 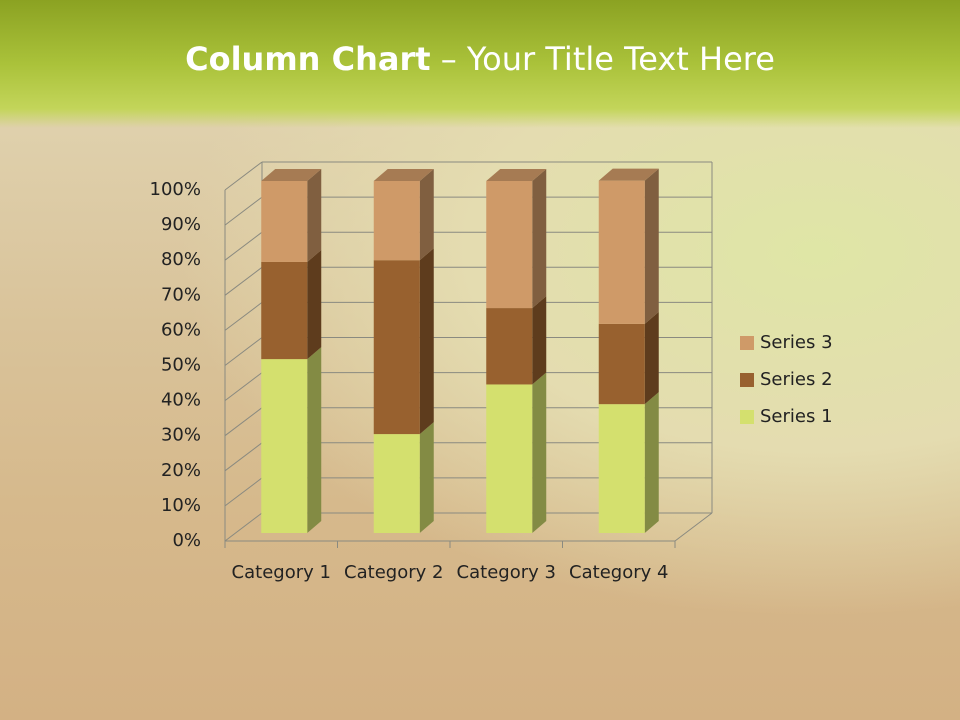 What do you see at coordinates (394, 572) in the screenshot?
I see `x-tick-label: Category 2` at bounding box center [394, 572].